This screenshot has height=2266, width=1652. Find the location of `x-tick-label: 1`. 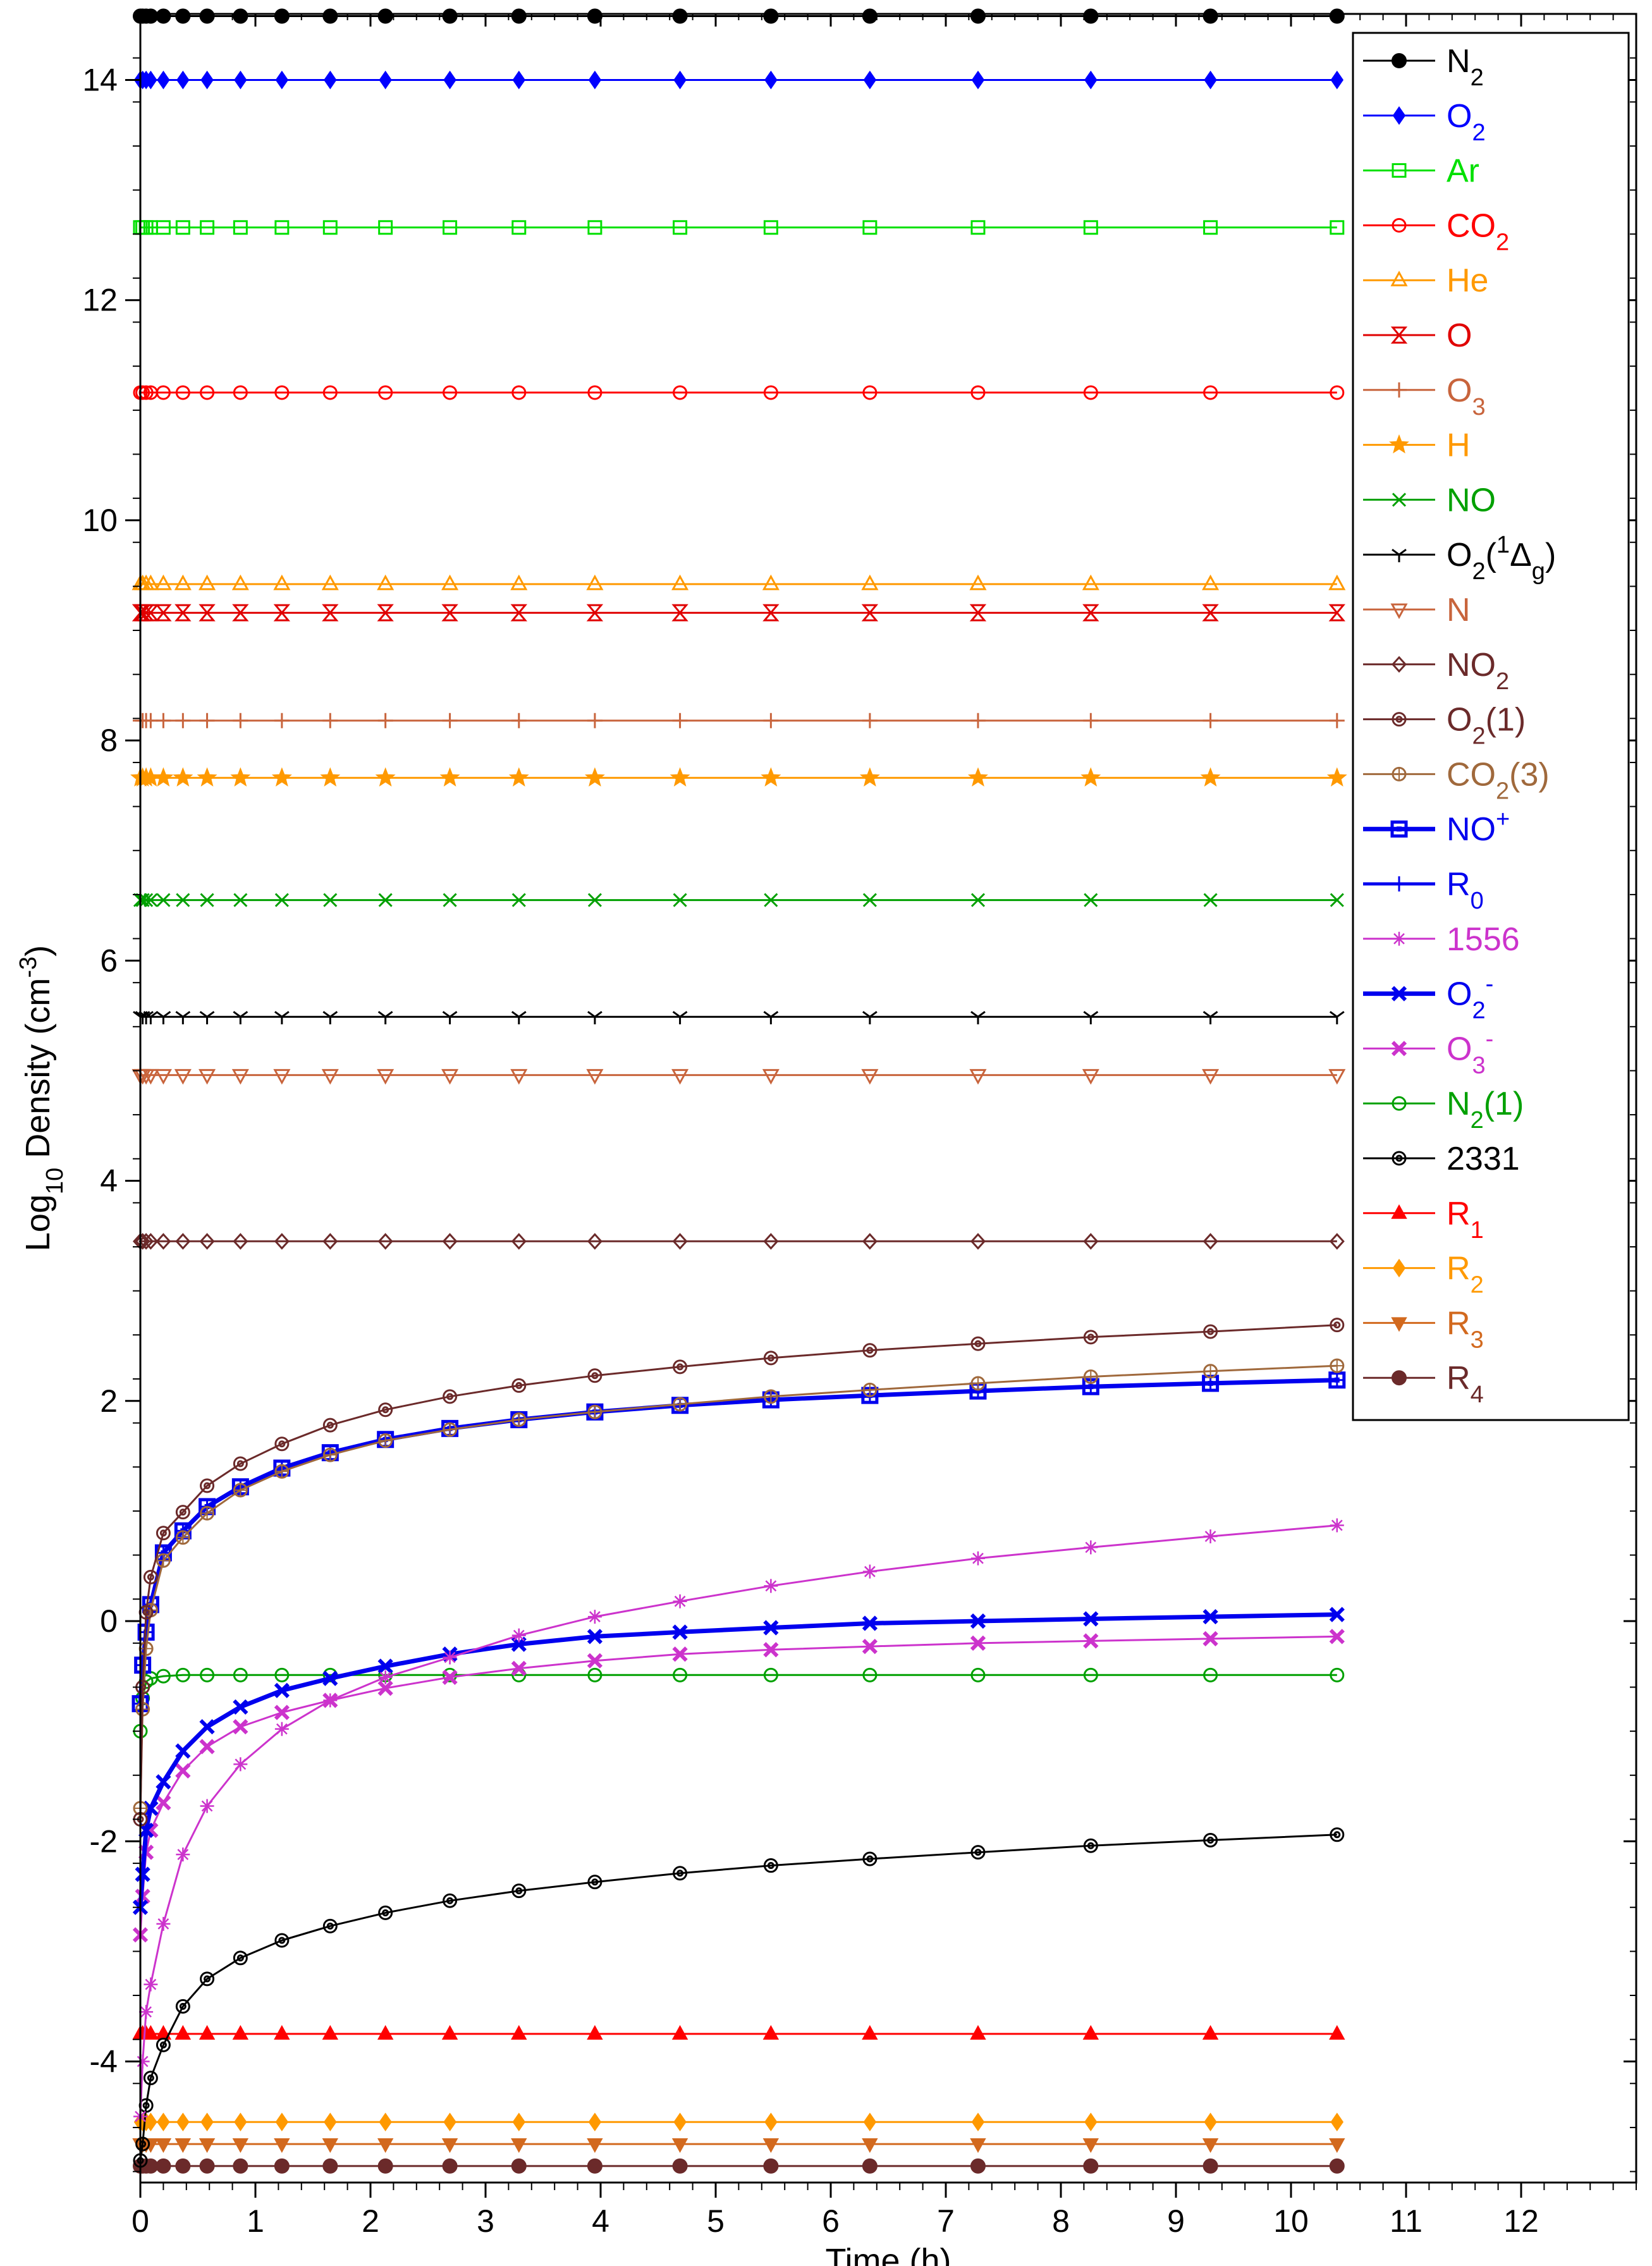

x-tick-label: 1 is located at coordinates (255, 2221).